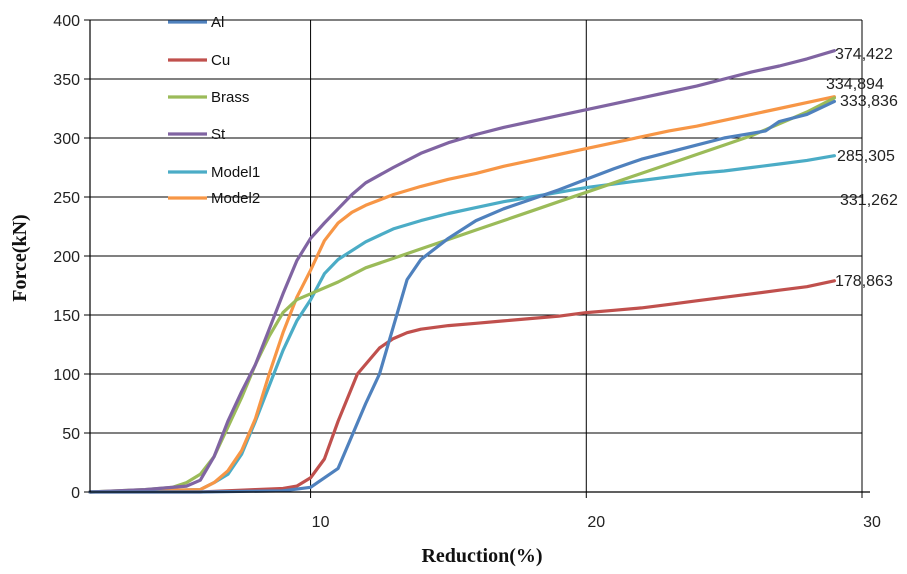  What do you see at coordinates (869, 200) in the screenshot?
I see `end-label-al: 331,262` at bounding box center [869, 200].